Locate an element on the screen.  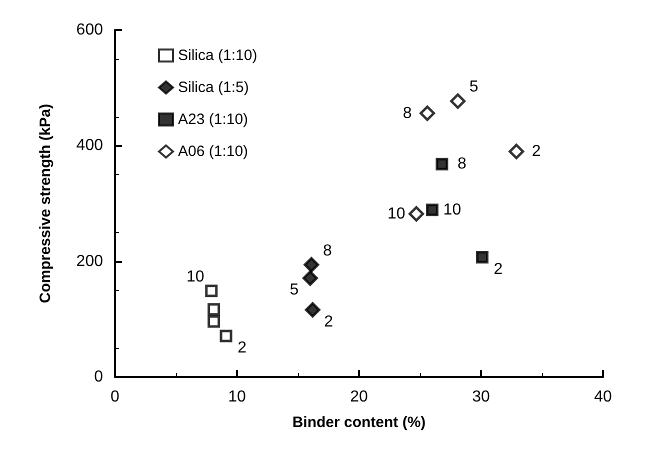
x-tick-label: 30 is located at coordinates (481, 397).